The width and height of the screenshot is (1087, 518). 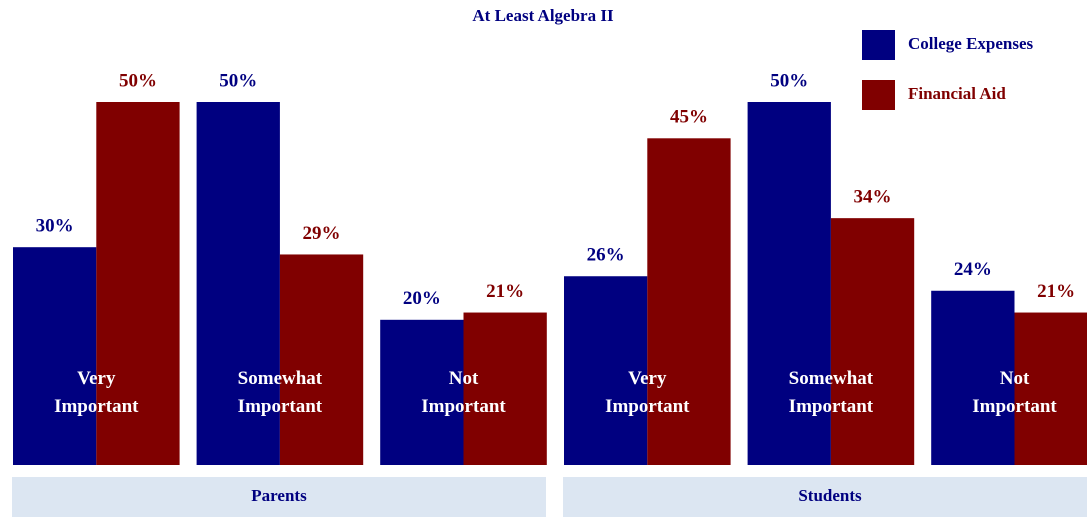 I want to click on data-label: 20%, so click(x=422, y=298).